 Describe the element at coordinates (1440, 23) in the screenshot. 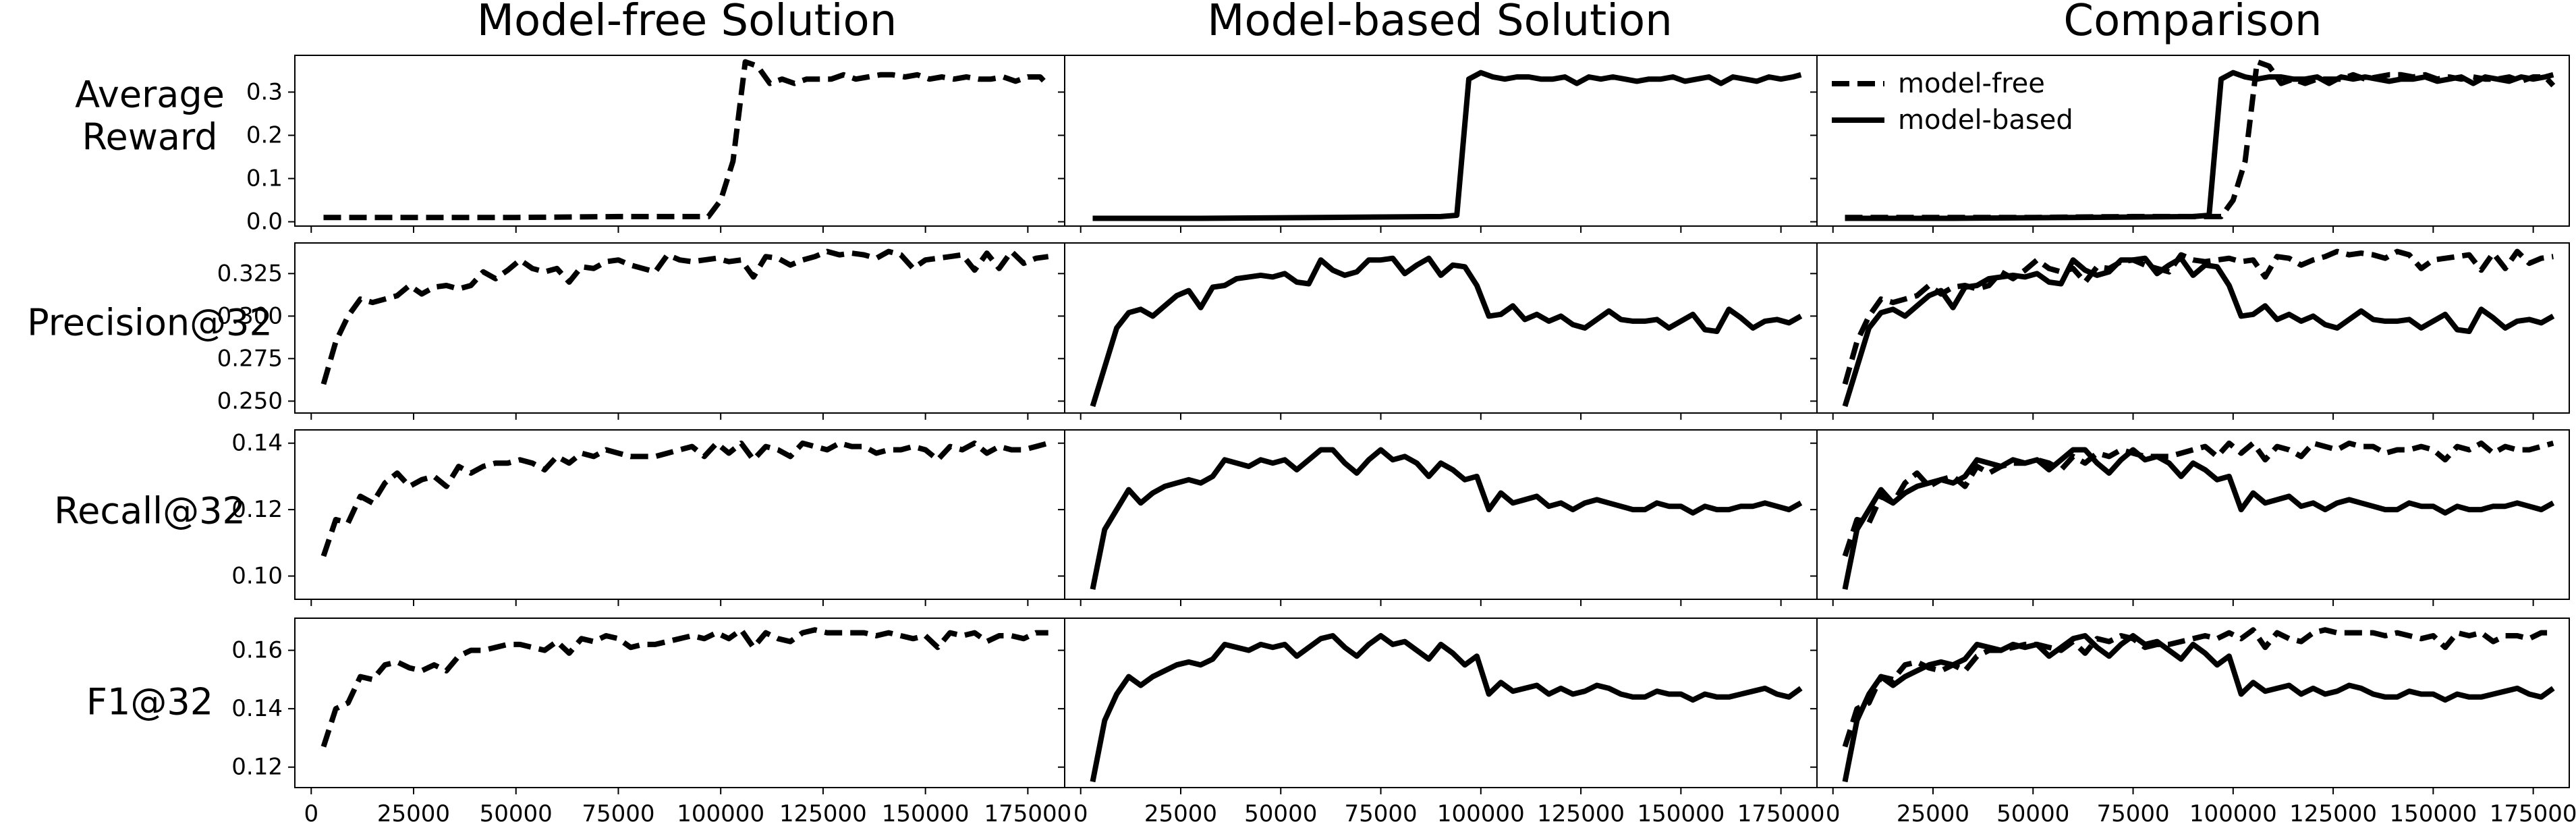

I see `column-title-2: Model-based Solution` at that location.